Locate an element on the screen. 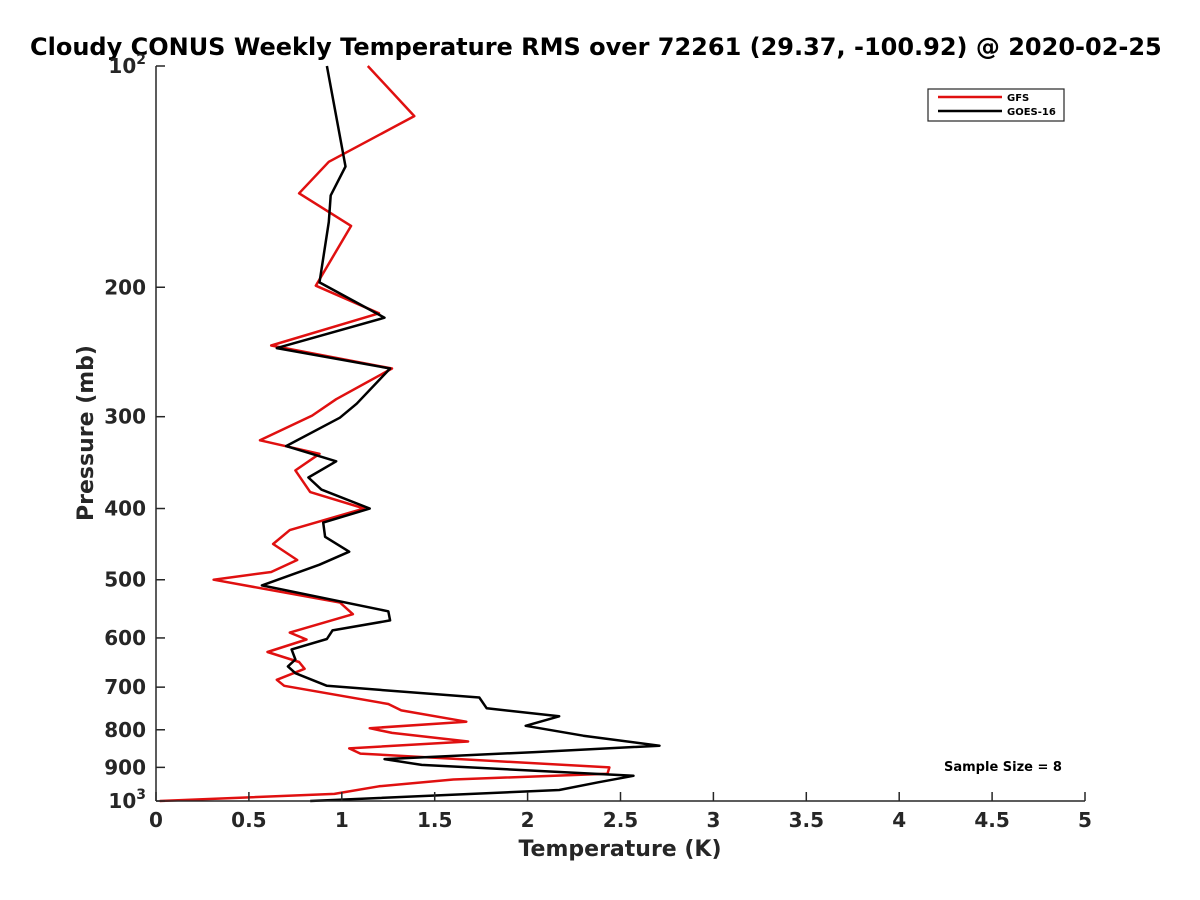 The image size is (1200, 900). y-tick-label: 700 is located at coordinates (125, 687).